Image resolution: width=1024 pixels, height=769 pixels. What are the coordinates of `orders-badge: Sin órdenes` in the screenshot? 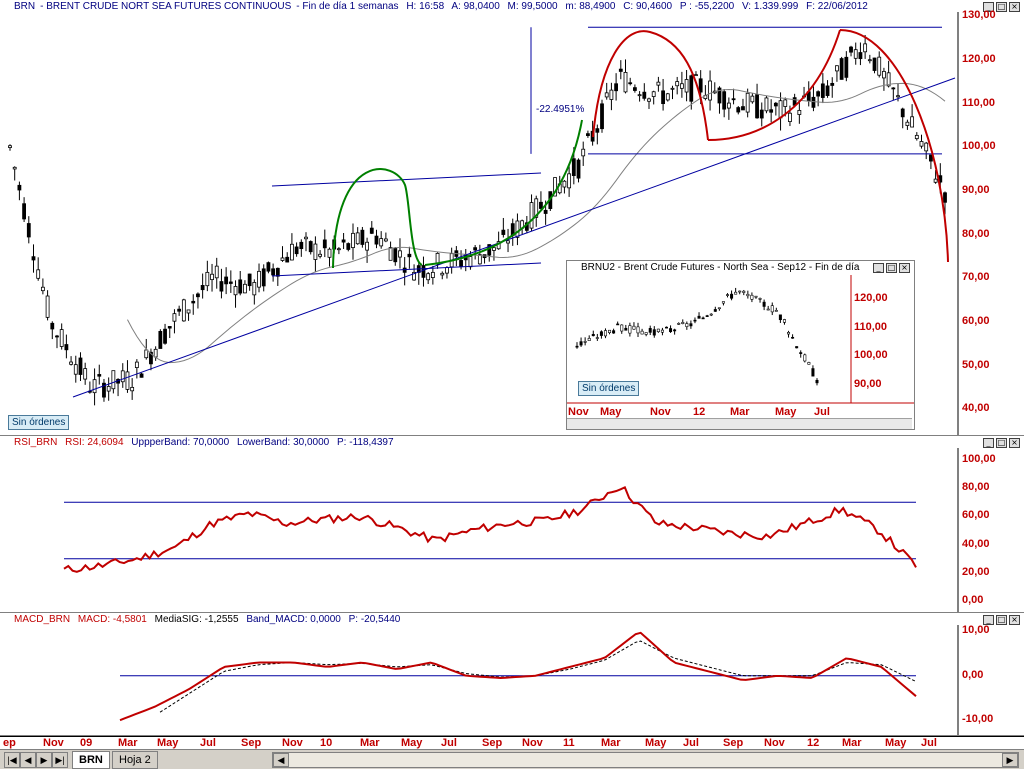 It's located at (39, 422).